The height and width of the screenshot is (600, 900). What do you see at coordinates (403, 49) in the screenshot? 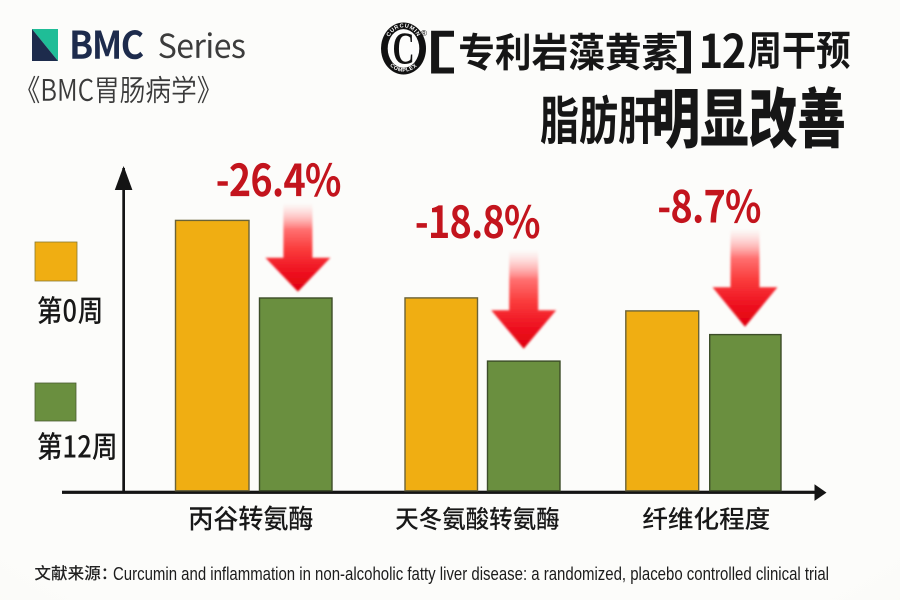
I see `svg-text: C` at bounding box center [403, 49].